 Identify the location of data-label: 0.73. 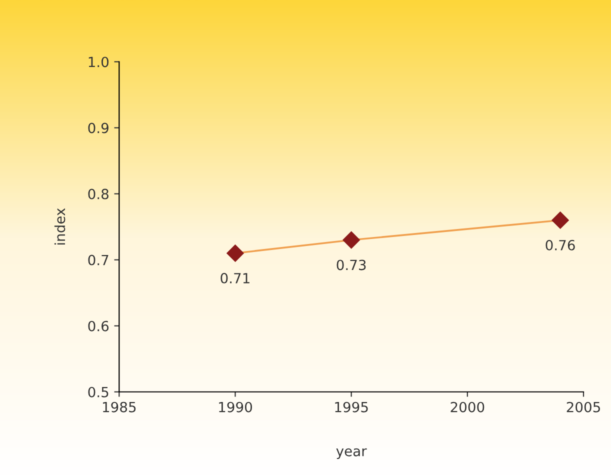
(351, 265).